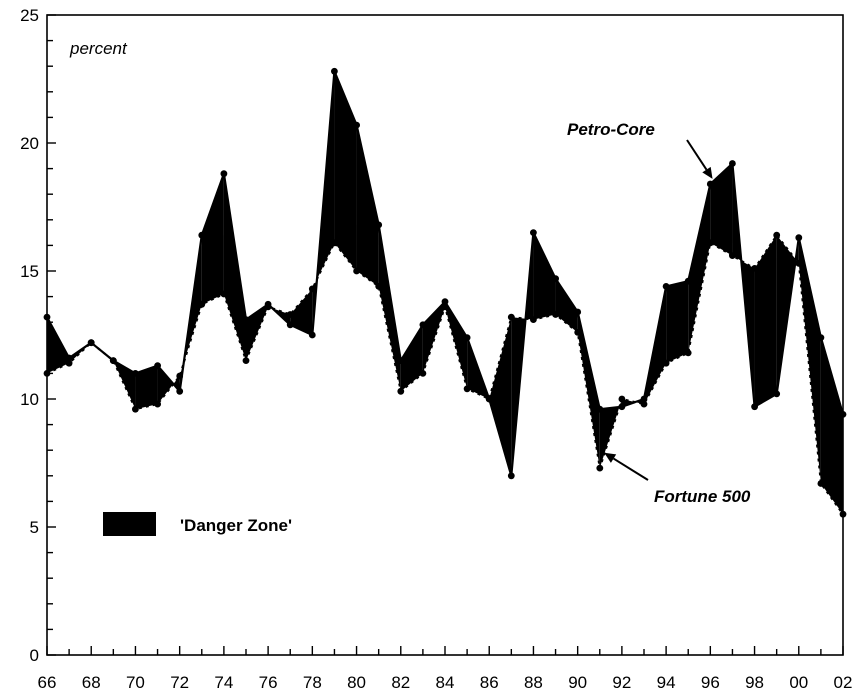 Image resolution: width=859 pixels, height=700 pixels. I want to click on x-tick-label: 96, so click(710, 682).